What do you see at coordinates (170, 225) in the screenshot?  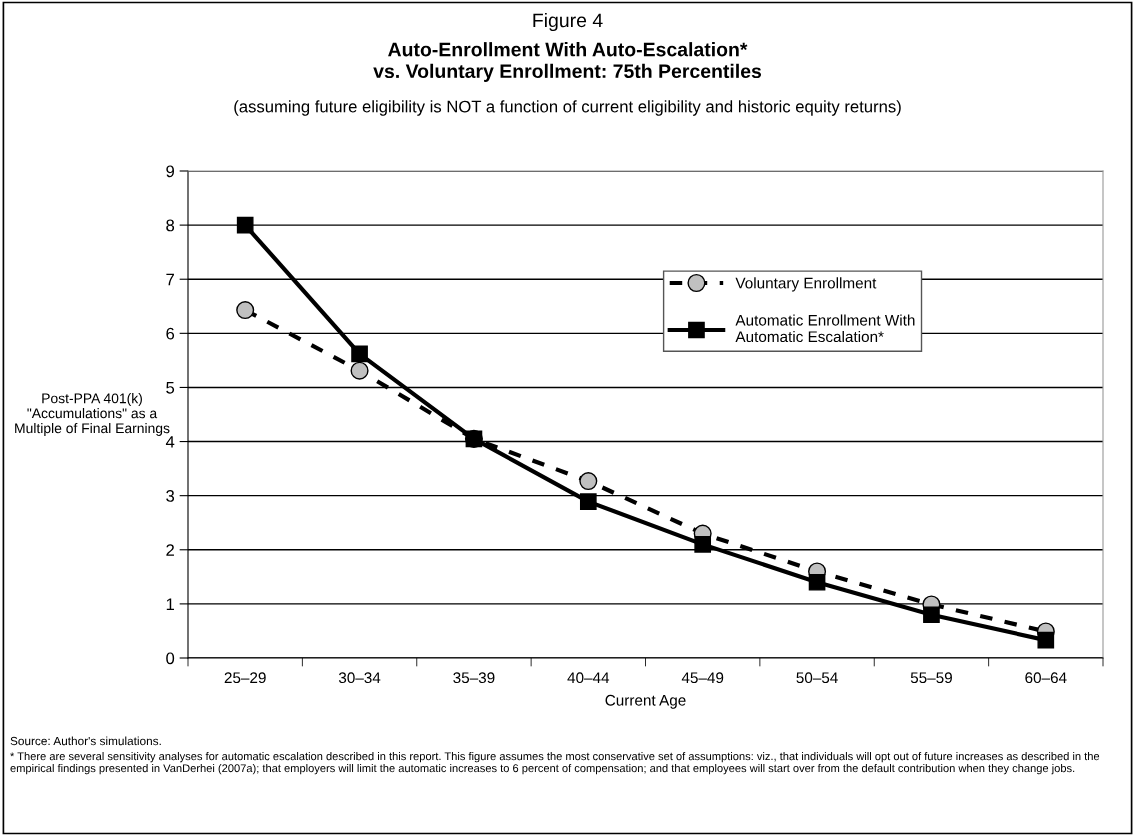 I see `y-tick-label: 8` at bounding box center [170, 225].